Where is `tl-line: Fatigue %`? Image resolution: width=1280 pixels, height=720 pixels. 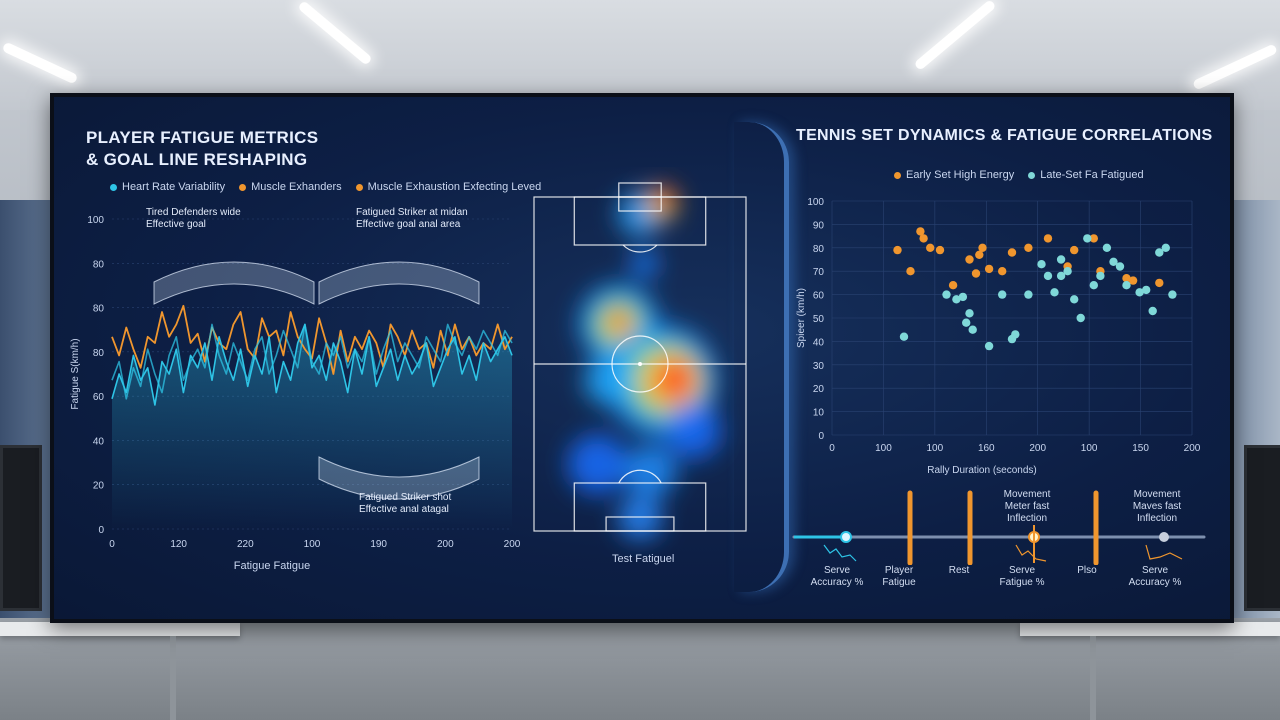 tl-line: Fatigue % is located at coordinates (1022, 582).